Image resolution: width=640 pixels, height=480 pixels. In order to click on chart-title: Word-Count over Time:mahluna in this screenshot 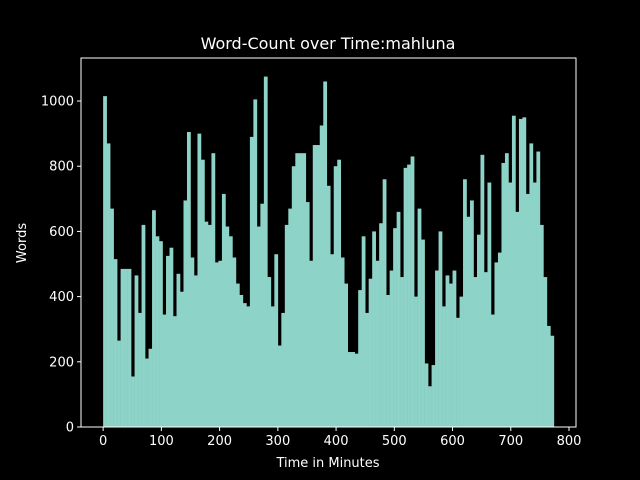, I will do `click(328, 43)`.